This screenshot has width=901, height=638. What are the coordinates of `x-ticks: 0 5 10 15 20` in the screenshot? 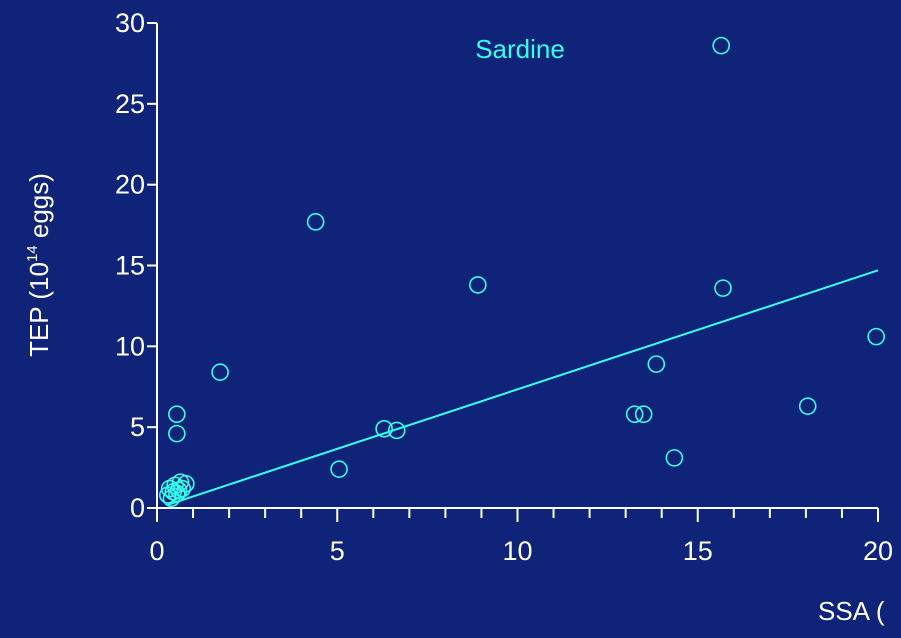 It's located at (521, 537).